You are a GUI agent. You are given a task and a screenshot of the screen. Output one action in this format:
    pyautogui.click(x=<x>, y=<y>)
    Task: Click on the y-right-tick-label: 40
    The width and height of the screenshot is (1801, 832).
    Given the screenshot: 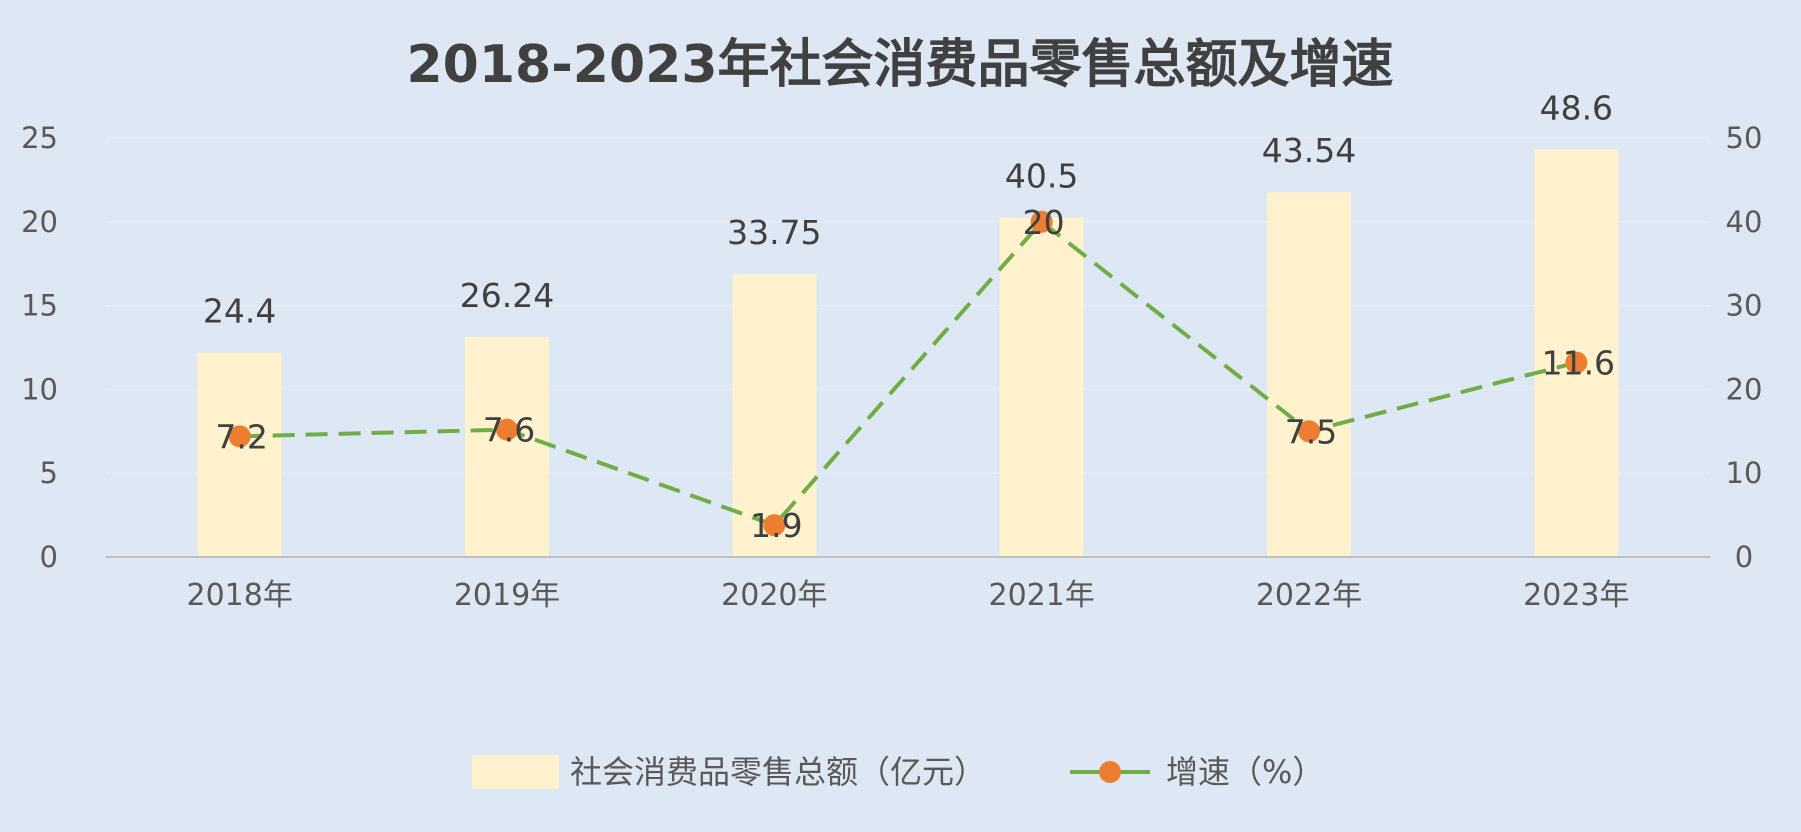 What is the action you would take?
    pyautogui.click(x=1744, y=222)
    